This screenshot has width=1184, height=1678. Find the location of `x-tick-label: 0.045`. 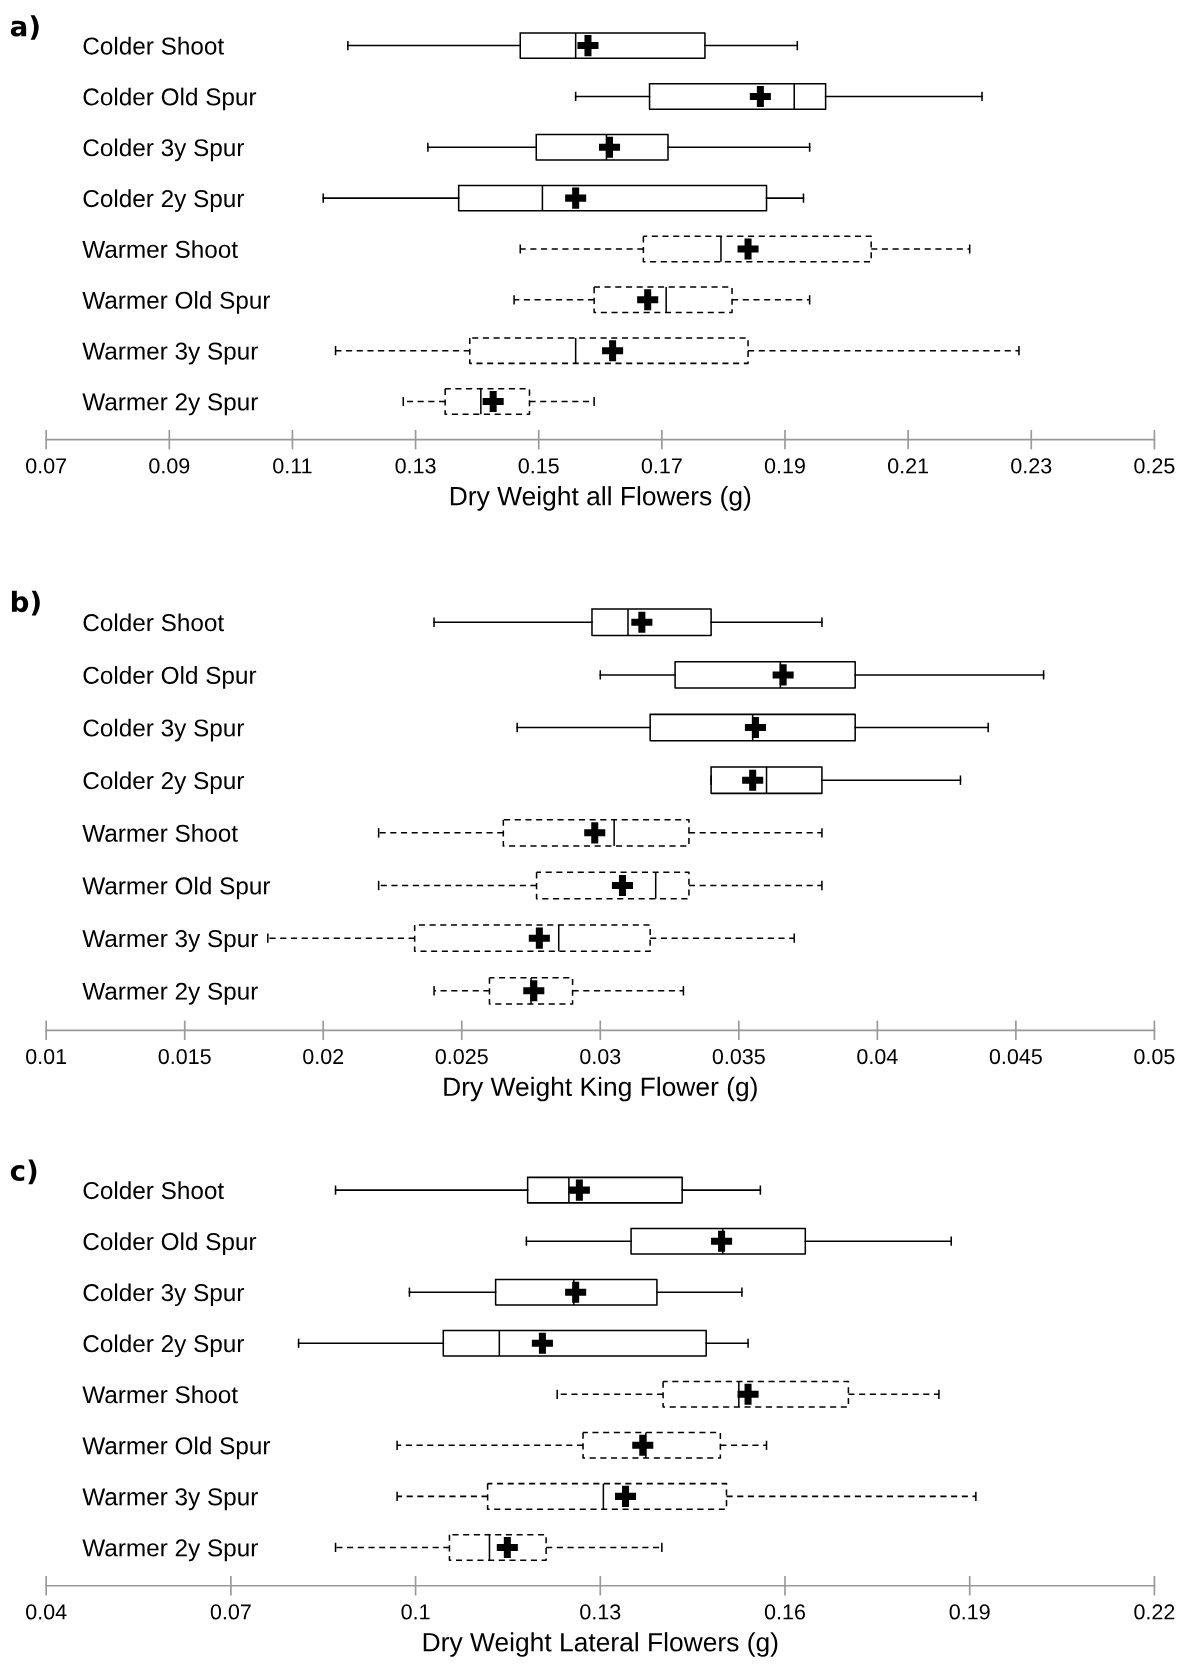

x-tick-label: 0.045 is located at coordinates (1015, 1056).